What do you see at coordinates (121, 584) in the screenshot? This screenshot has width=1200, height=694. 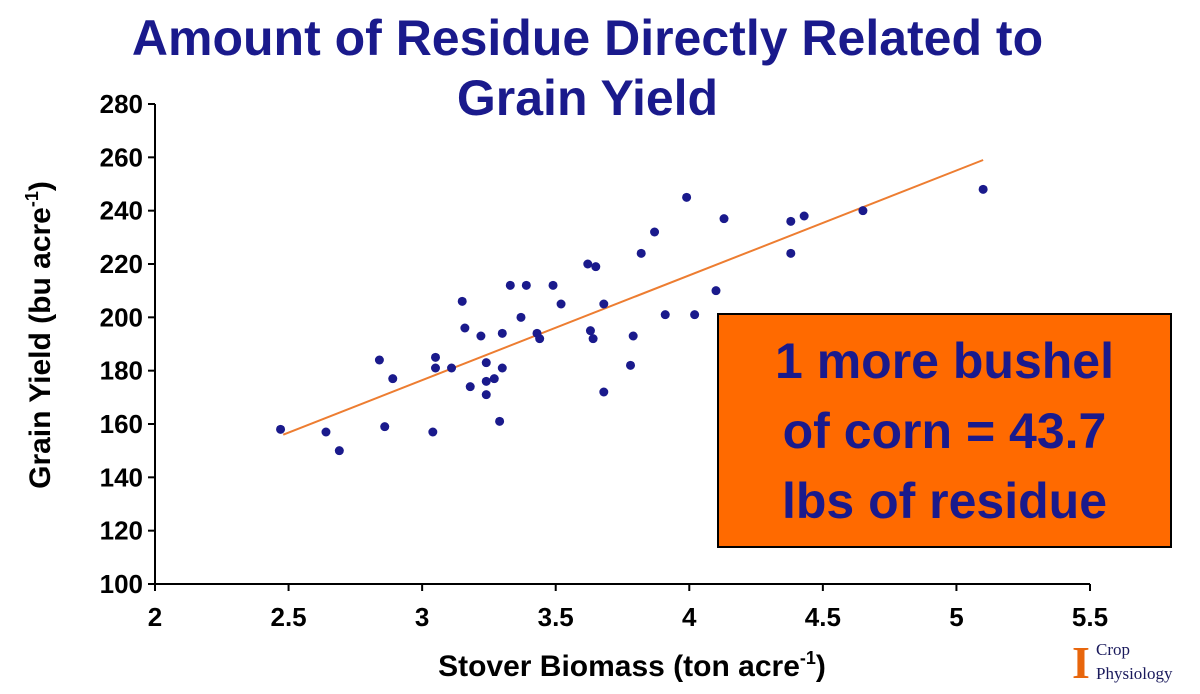 I see `y-tick-label: 100` at bounding box center [121, 584].